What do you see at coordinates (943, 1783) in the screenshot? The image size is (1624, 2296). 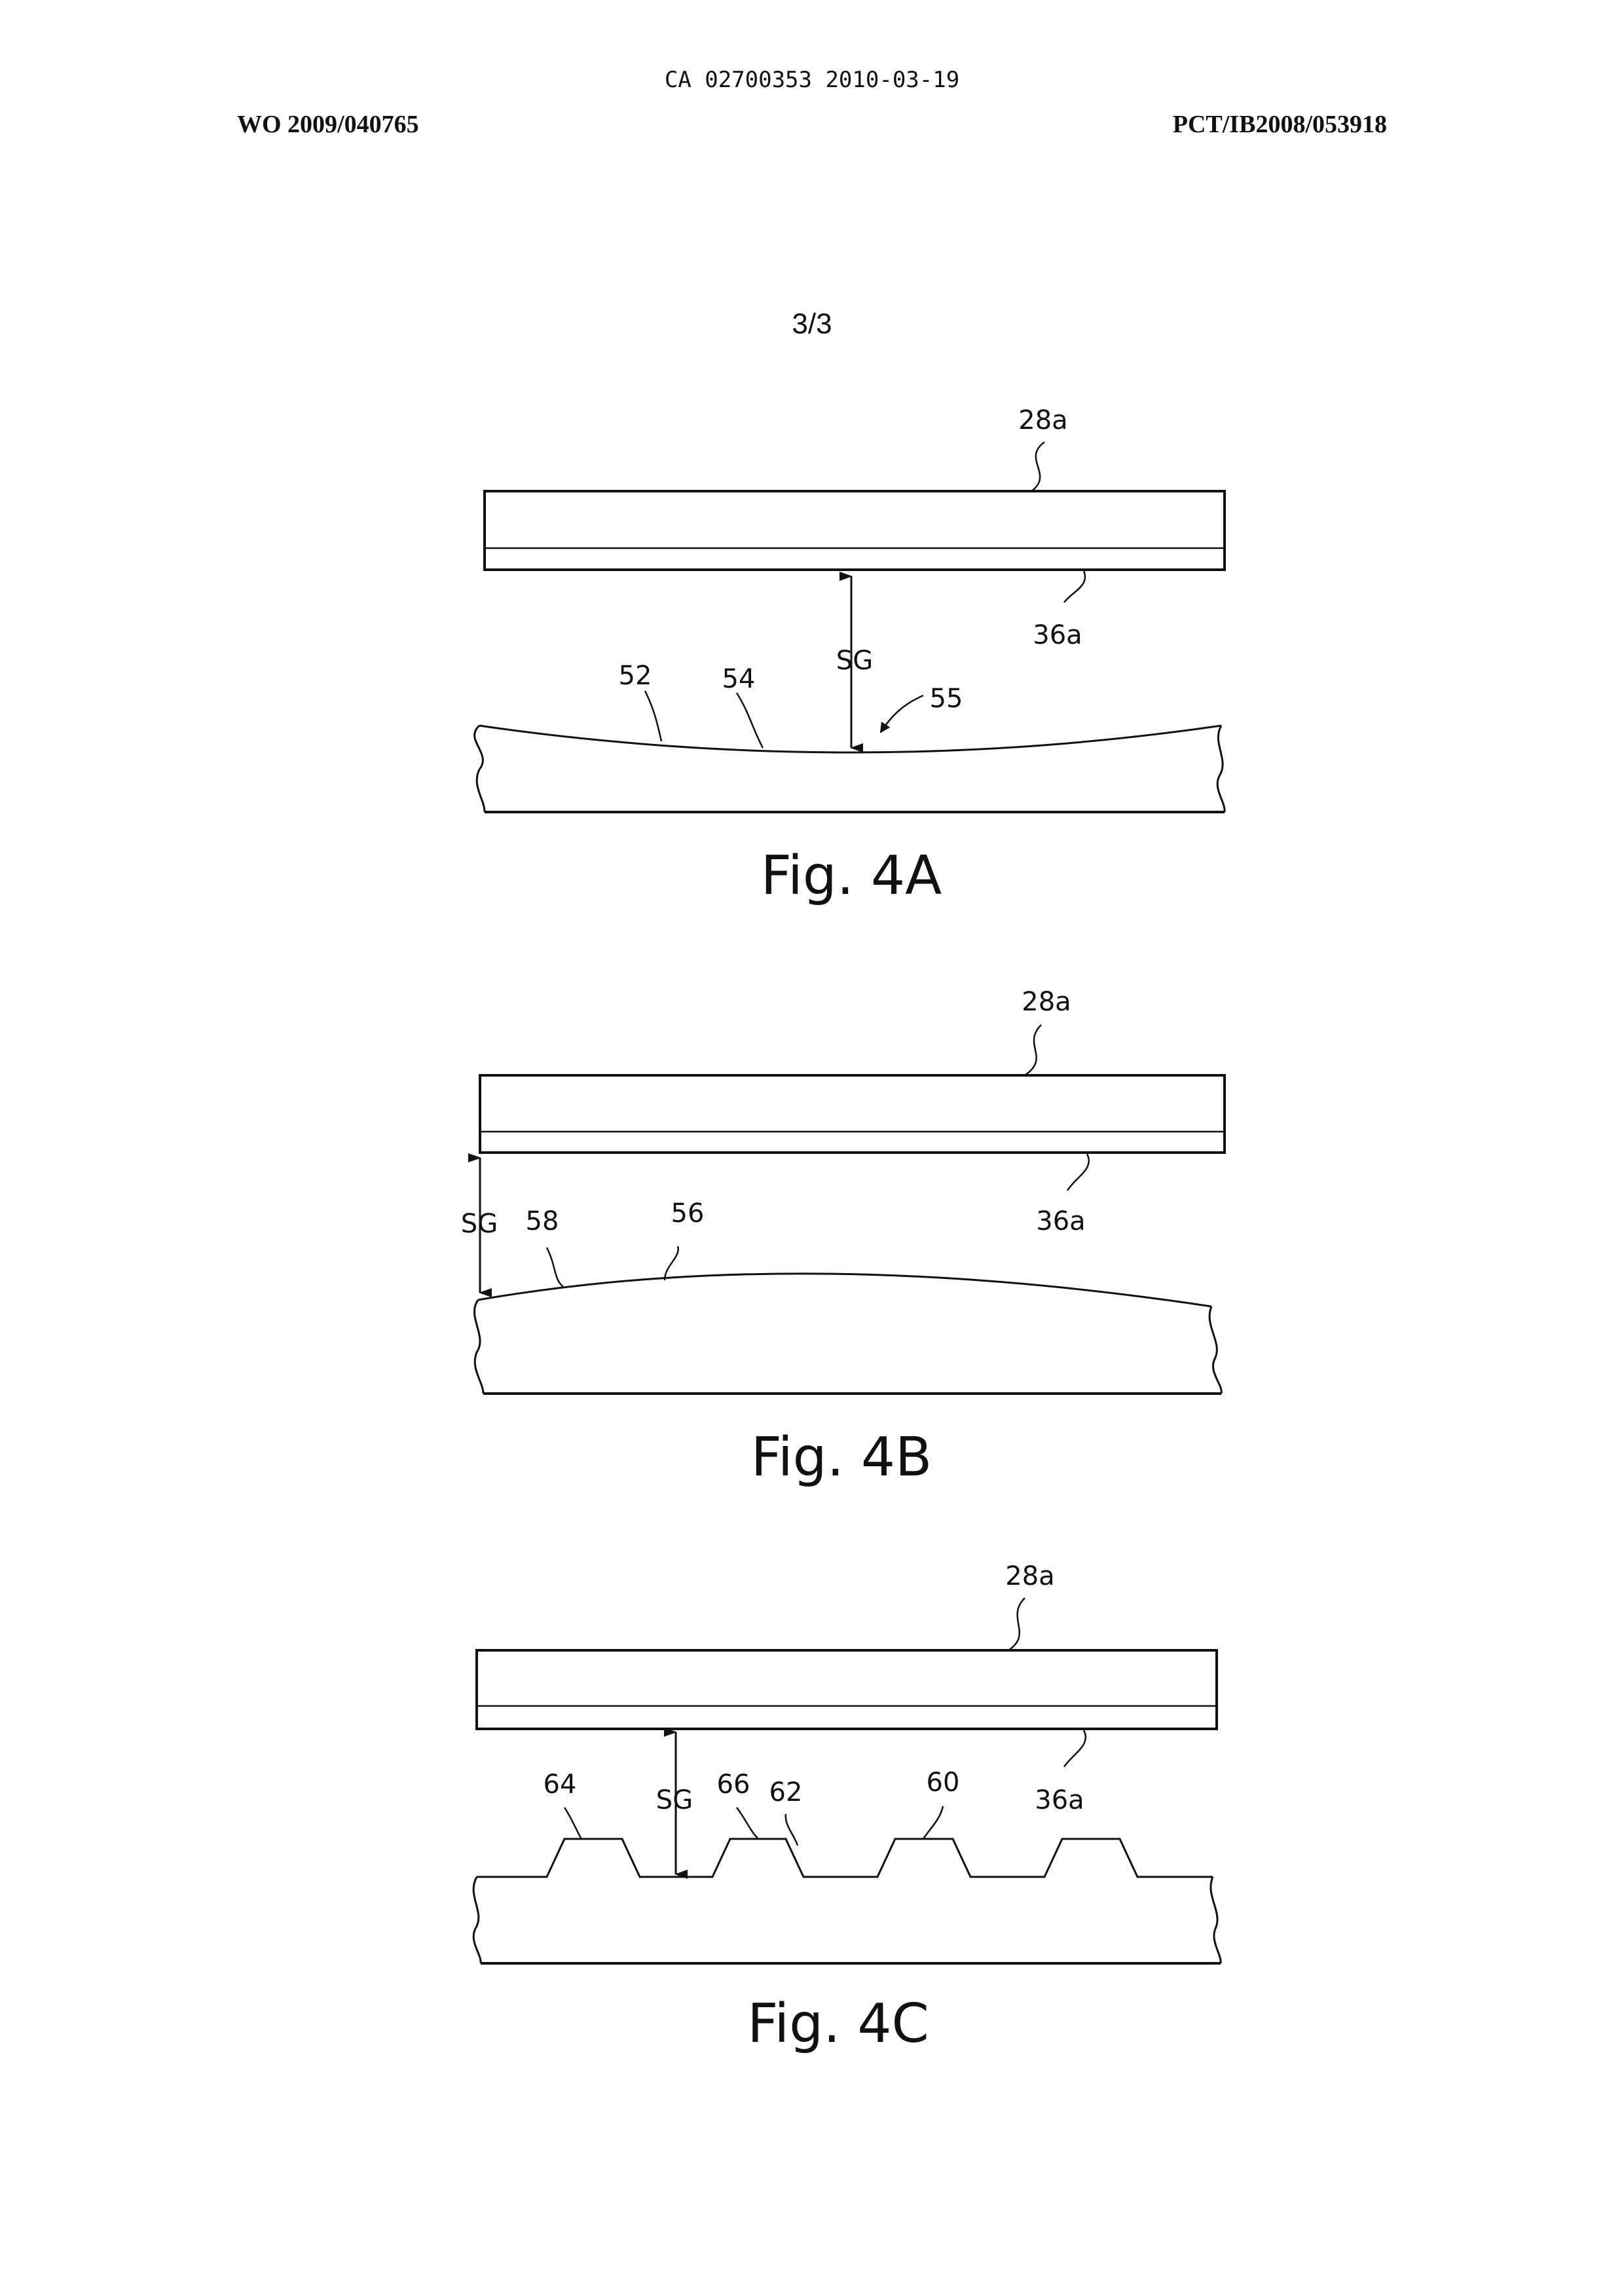 I see `label-60: 60` at bounding box center [943, 1783].